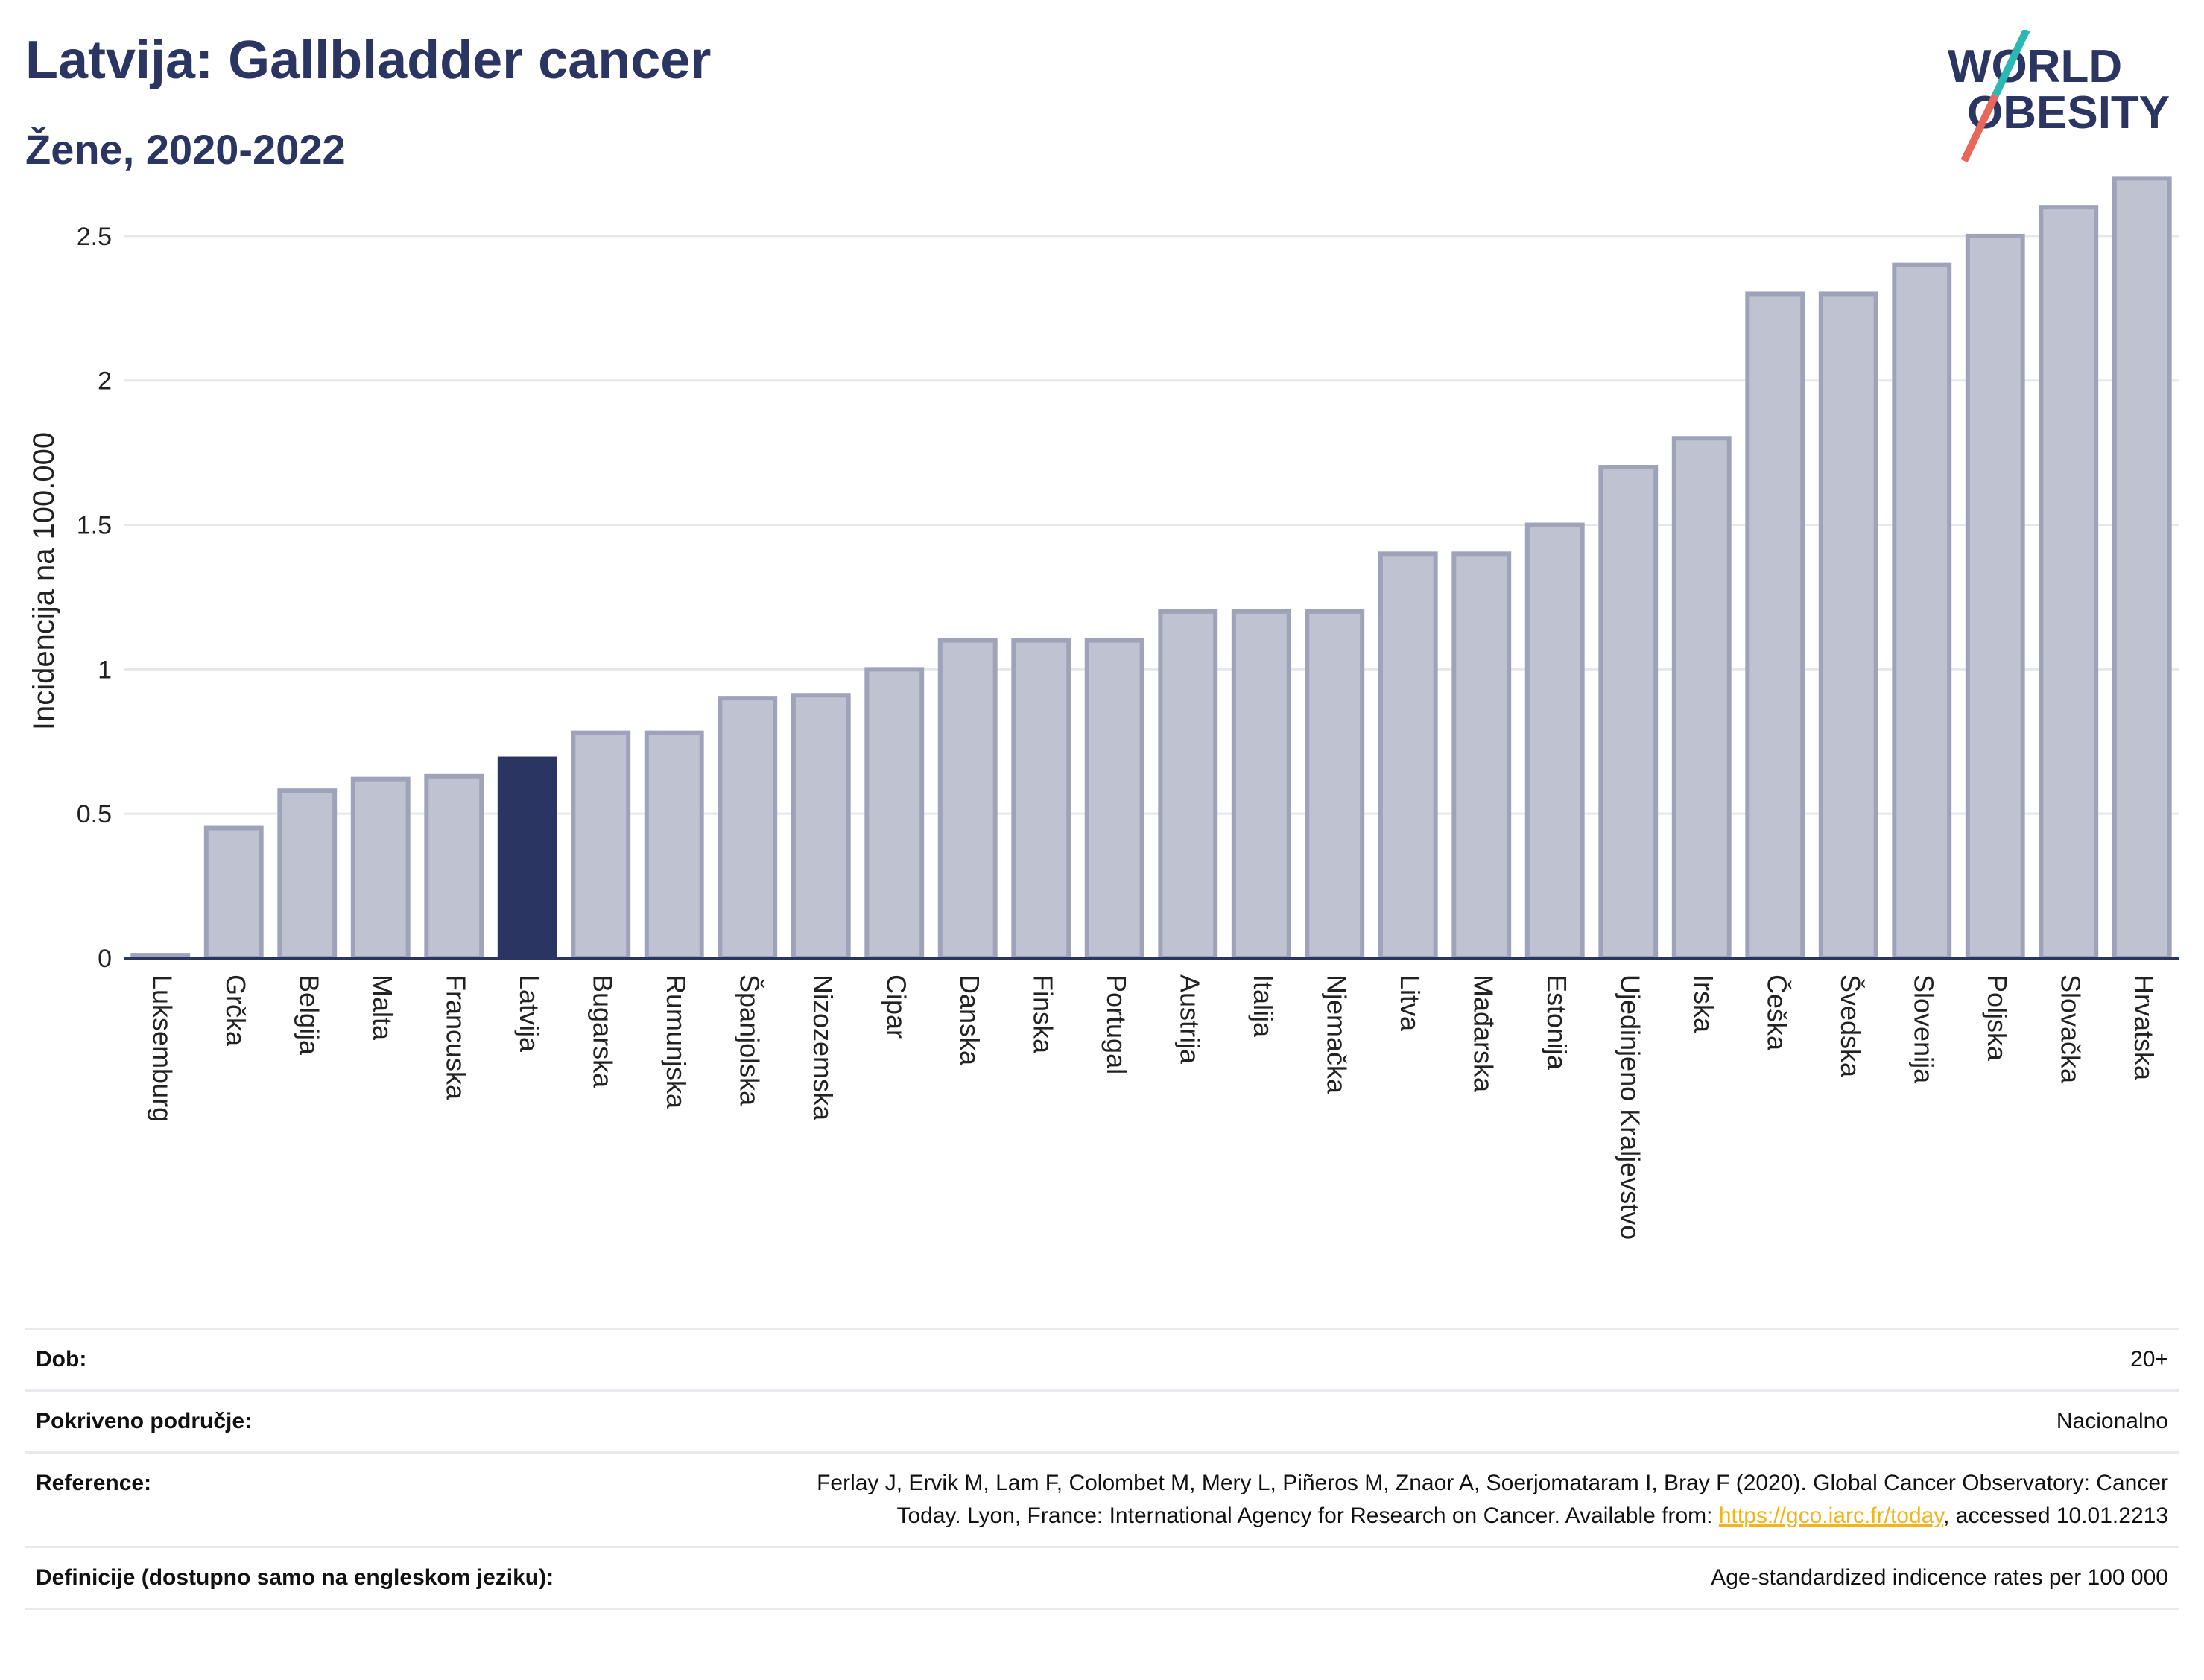 This screenshot has height=1680, width=2204. Describe the element at coordinates (2070, 1029) in the screenshot. I see `x-tick-label: Slovačka` at that location.